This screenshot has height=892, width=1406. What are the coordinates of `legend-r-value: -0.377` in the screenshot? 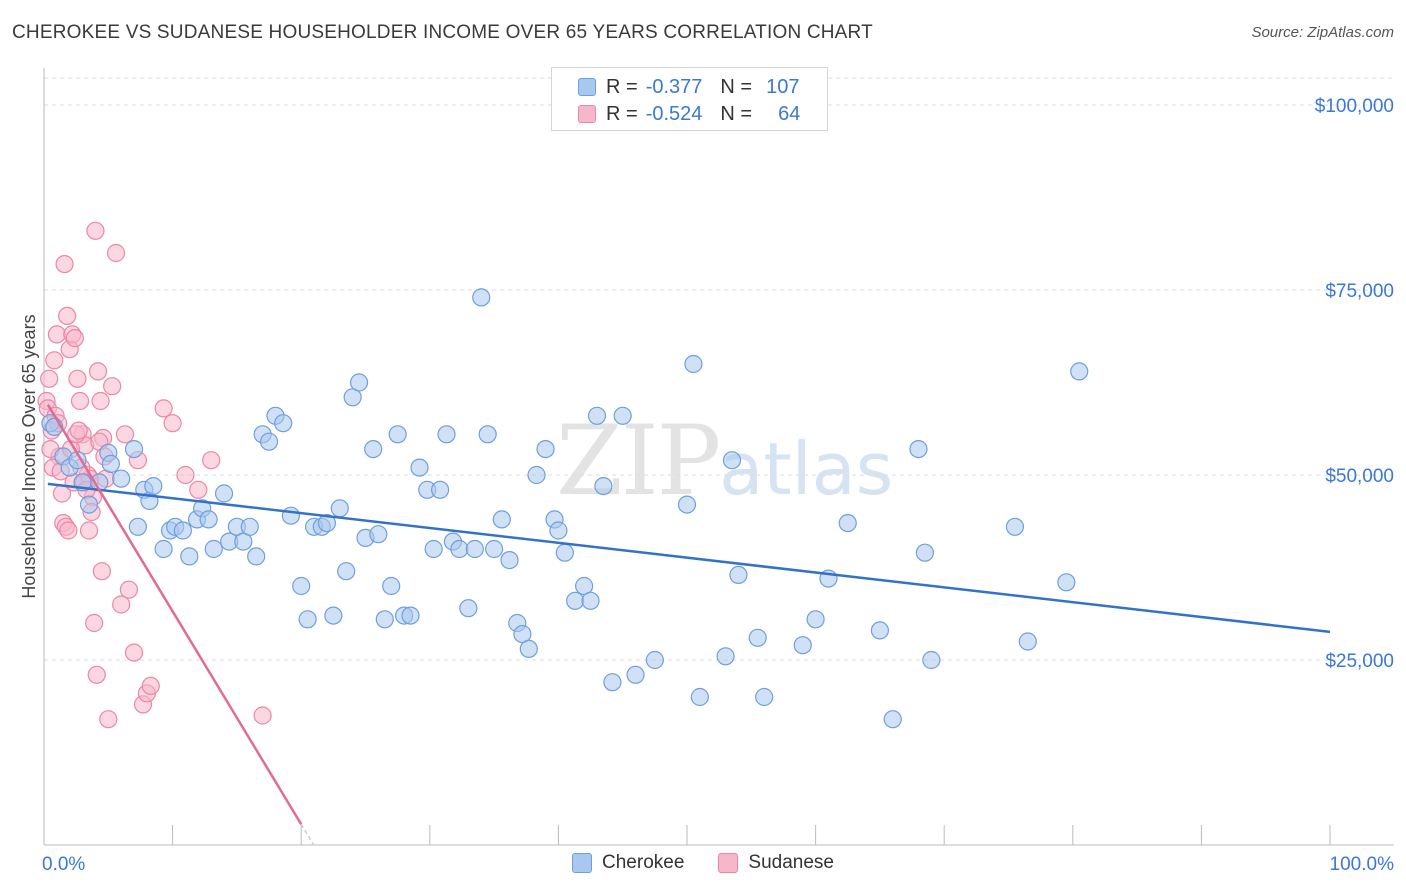 It's located at (674, 86).